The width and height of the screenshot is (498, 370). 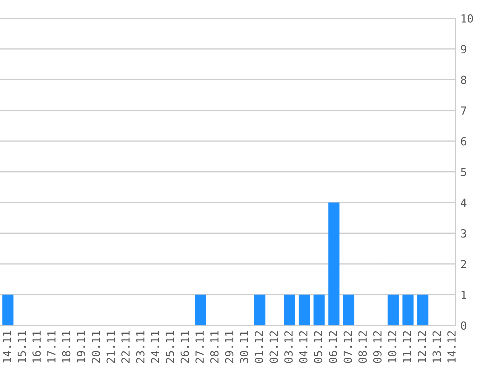 What do you see at coordinates (377, 347) in the screenshot?
I see `x-tick-label: 09.12` at bounding box center [377, 347].